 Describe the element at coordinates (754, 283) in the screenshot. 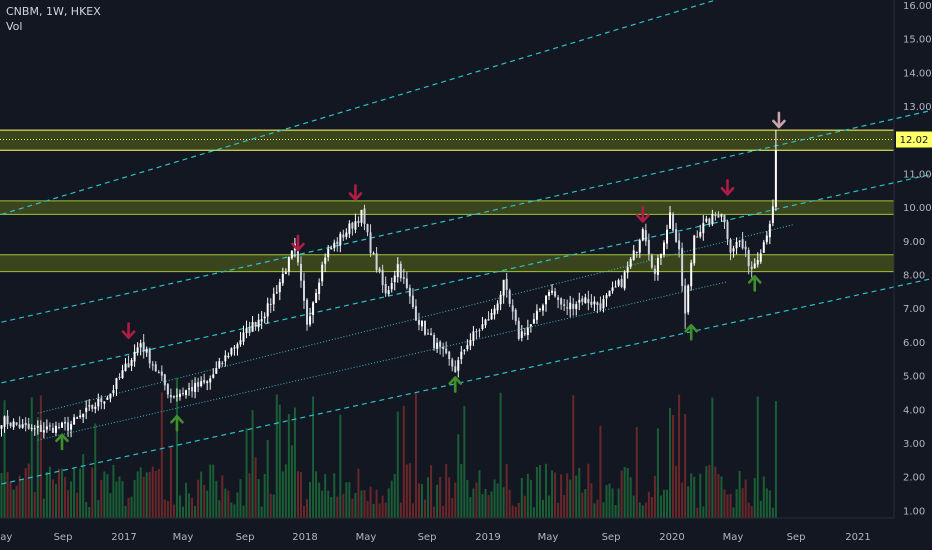

I see `support-arrow` at that location.